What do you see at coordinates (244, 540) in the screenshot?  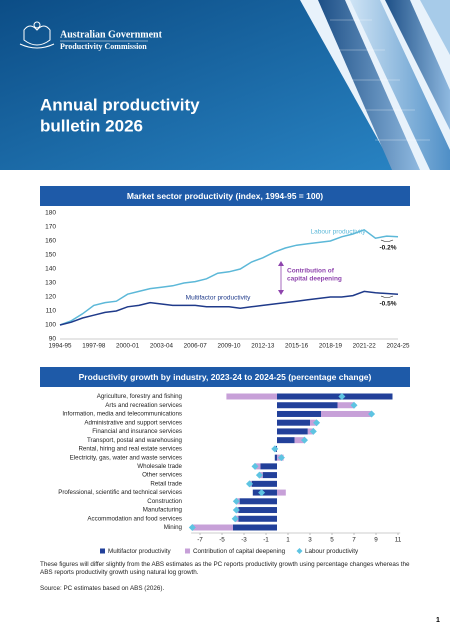 I see `x-tick-label: -3` at bounding box center [244, 540].